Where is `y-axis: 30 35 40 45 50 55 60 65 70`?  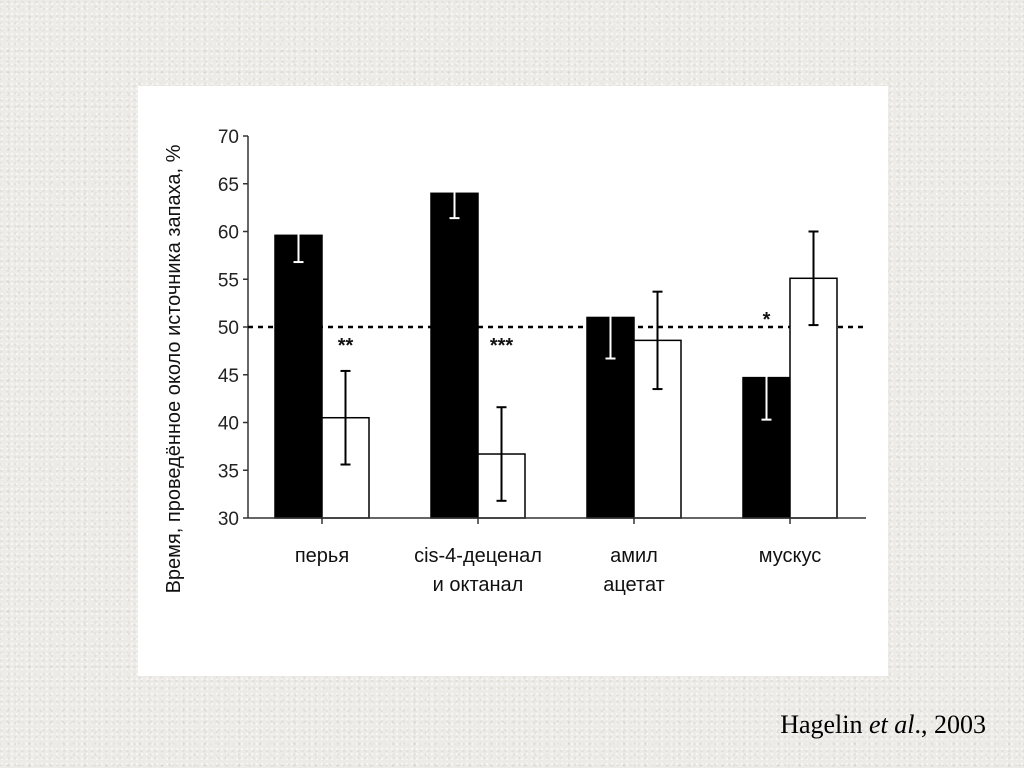
y-axis: 30 35 40 45 50 55 60 65 70 is located at coordinates (233, 328).